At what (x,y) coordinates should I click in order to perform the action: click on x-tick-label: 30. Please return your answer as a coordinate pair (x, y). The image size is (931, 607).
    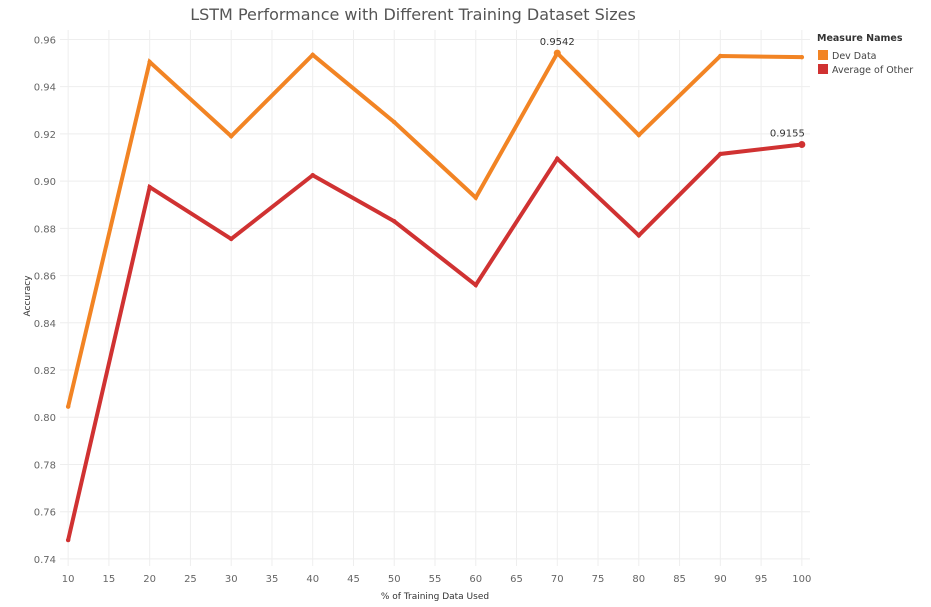
    Looking at the image, I should click on (231, 579).